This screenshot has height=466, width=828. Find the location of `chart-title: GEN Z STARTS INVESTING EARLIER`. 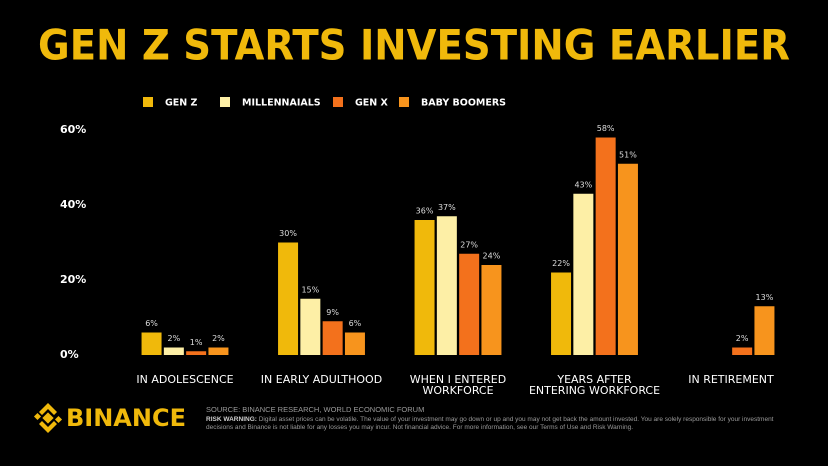

chart-title: GEN Z STARTS INVESTING EARLIER is located at coordinates (414, 45).